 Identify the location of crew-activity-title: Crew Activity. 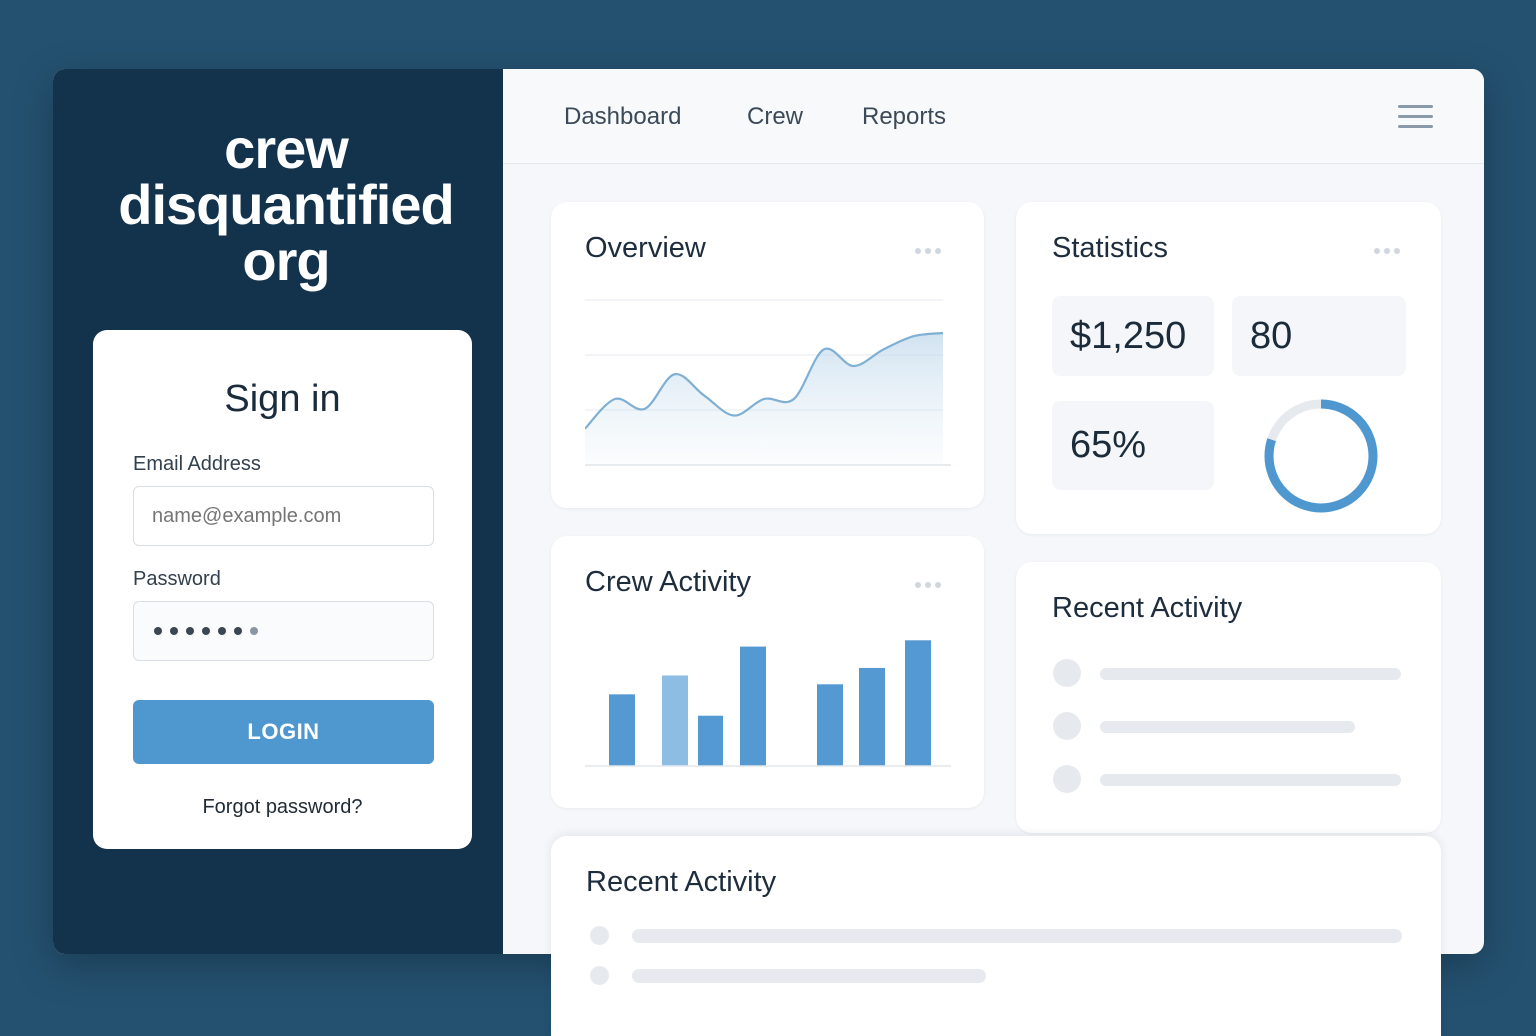
(668, 582).